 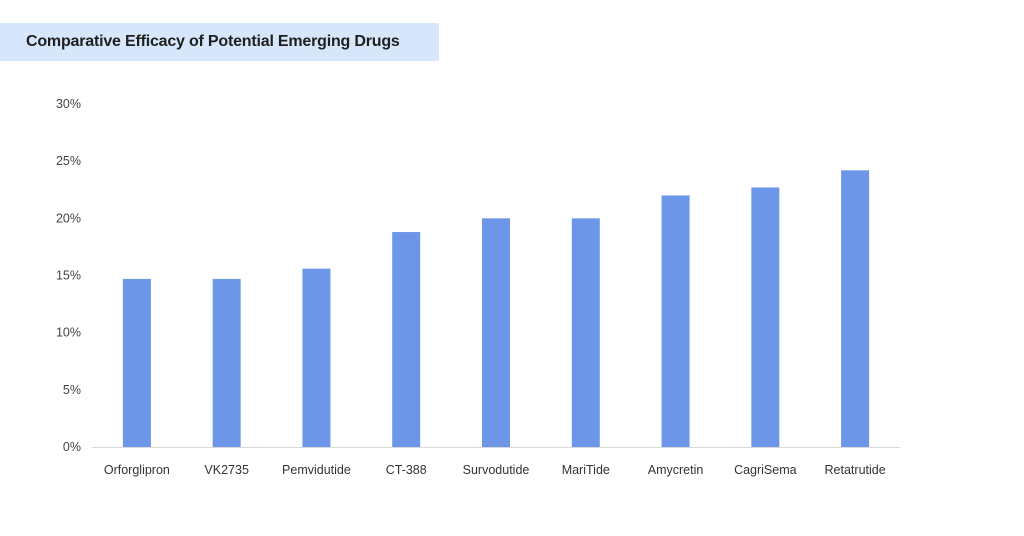 What do you see at coordinates (765, 470) in the screenshot?
I see `x-tick-label: CagriSema` at bounding box center [765, 470].